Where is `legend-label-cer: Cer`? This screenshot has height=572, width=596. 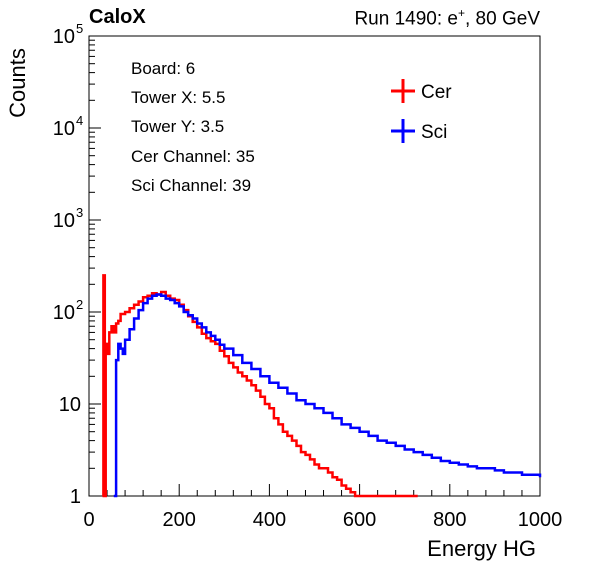 legend-label-cer: Cer is located at coordinates (436, 92).